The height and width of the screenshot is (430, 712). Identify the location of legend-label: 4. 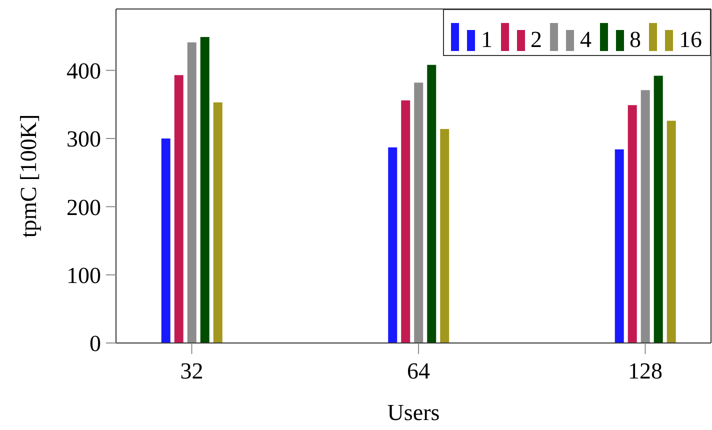
(586, 39).